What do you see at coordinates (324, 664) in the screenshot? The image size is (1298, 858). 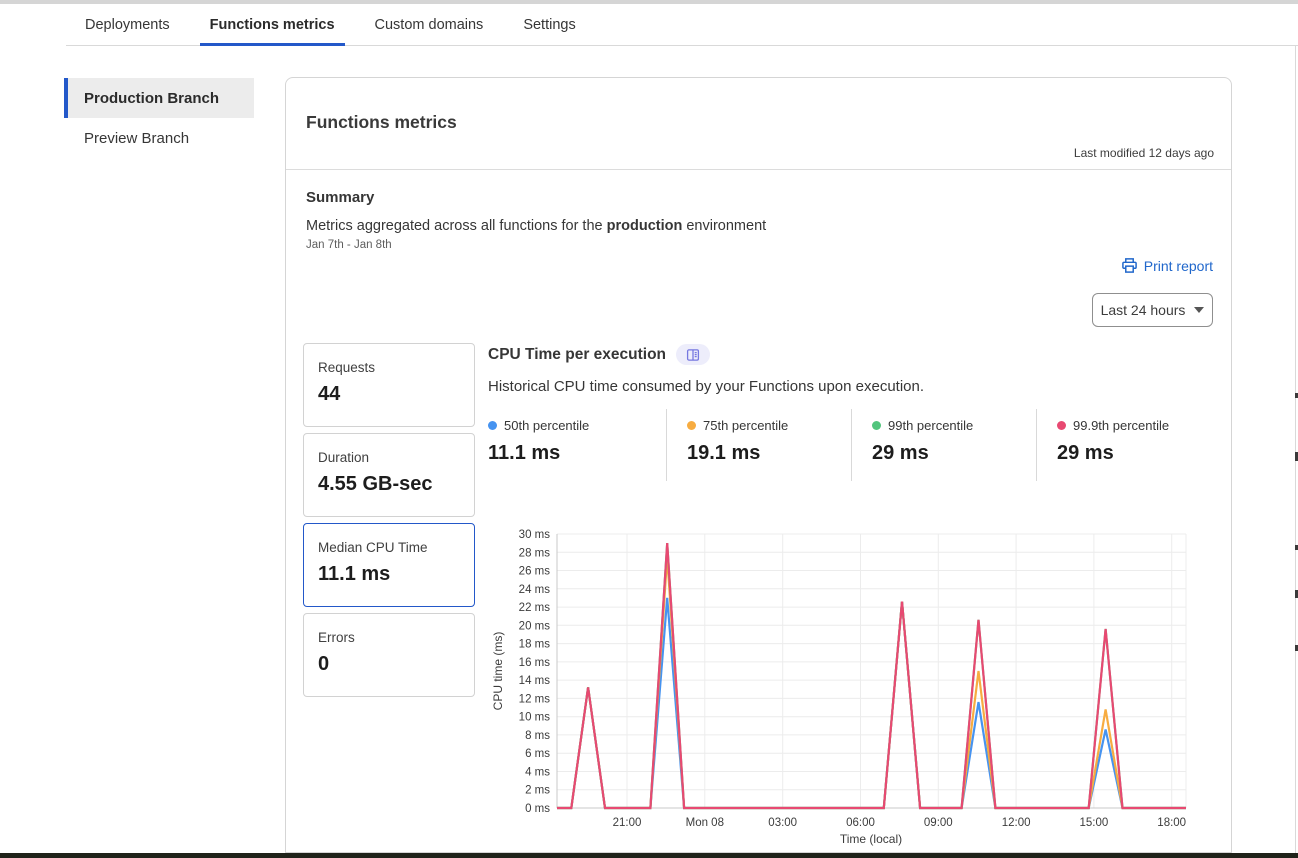 I see `metric-value: 0` at bounding box center [324, 664].